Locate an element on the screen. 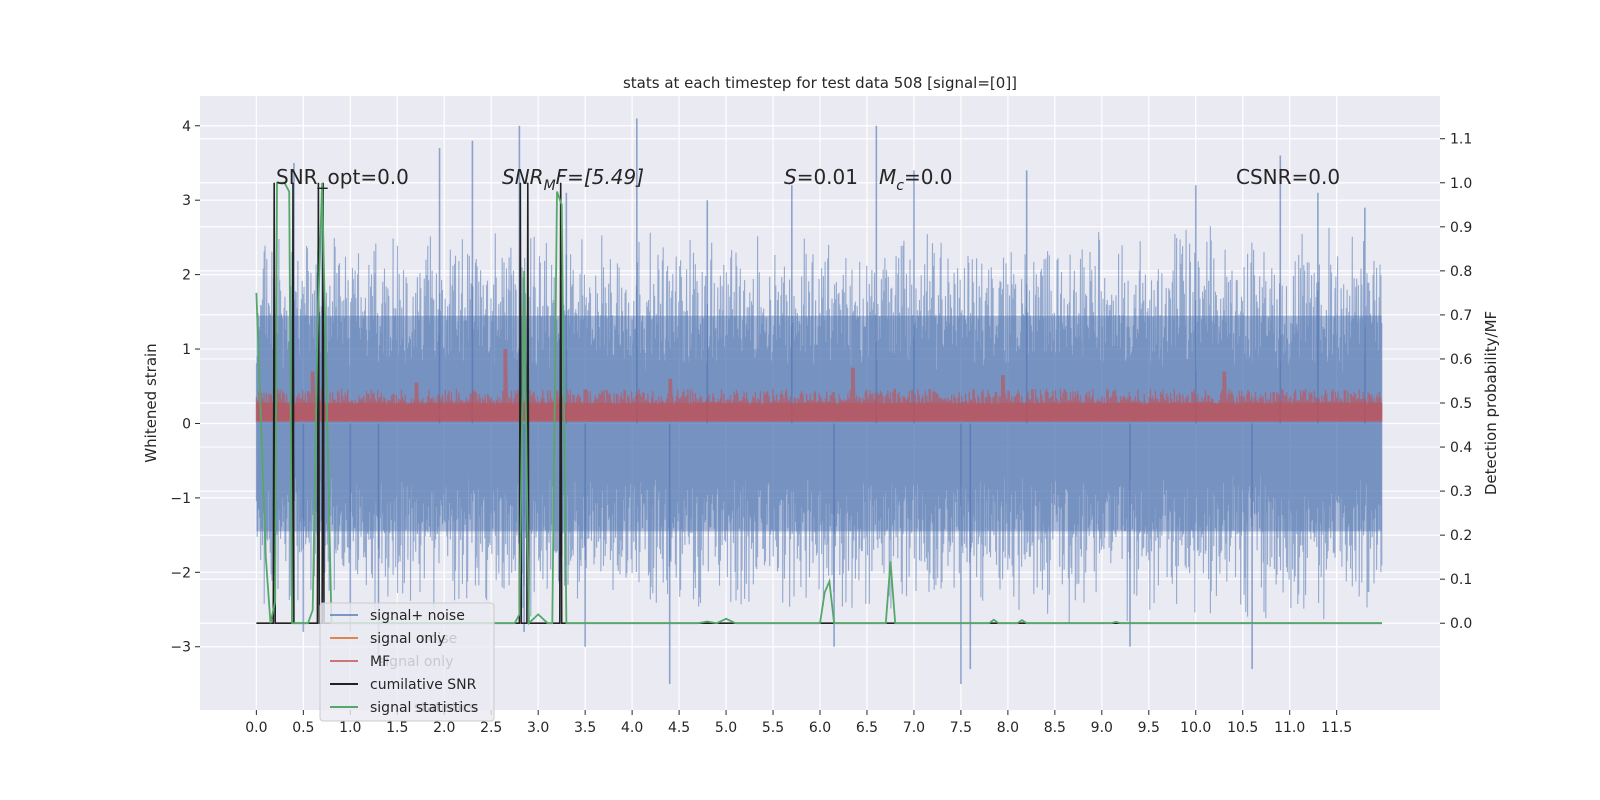 The width and height of the screenshot is (1600, 800). y-tick-label: 4 is located at coordinates (186, 127).